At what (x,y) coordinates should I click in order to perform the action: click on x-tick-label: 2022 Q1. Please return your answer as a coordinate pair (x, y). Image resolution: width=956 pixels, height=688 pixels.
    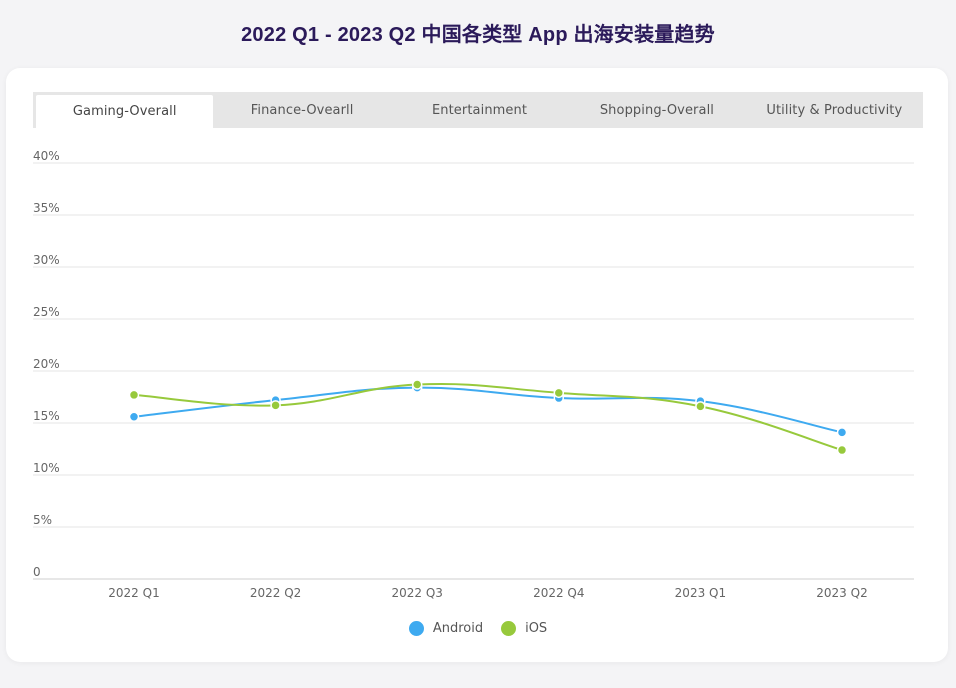
    Looking at the image, I should click on (133, 593).